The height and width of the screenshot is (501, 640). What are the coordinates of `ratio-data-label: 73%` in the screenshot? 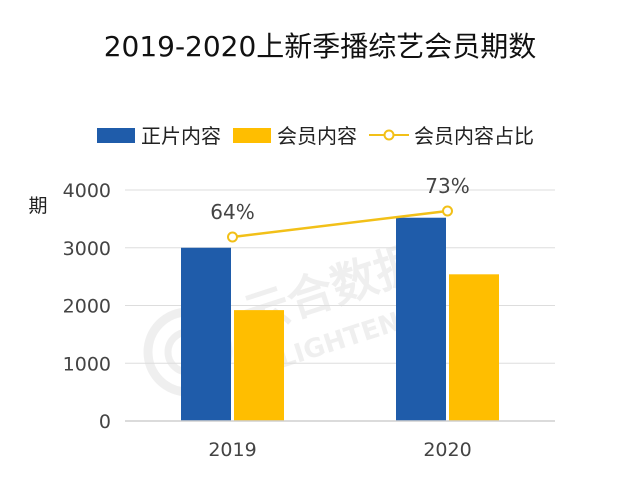 It's located at (447, 186).